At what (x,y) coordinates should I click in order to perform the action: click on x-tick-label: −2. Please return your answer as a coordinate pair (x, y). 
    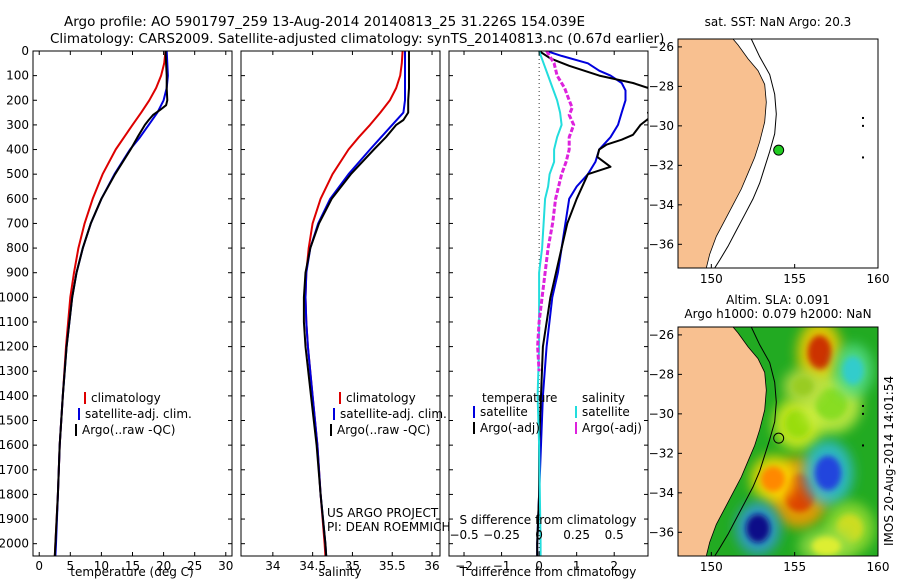
    Looking at the image, I should click on (464, 566).